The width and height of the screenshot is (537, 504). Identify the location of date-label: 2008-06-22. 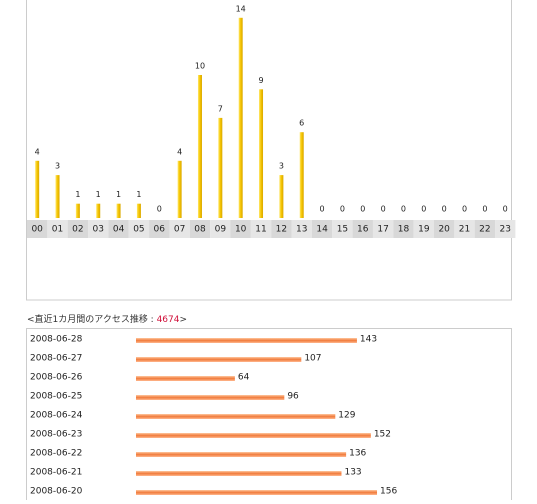
(56, 454).